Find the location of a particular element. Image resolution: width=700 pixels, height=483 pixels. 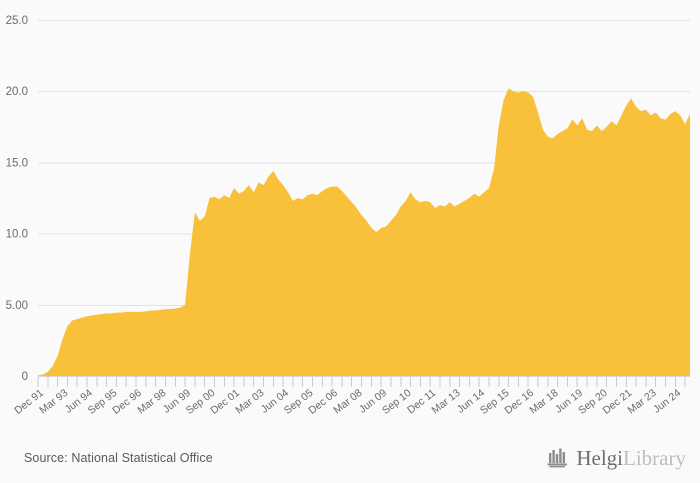

y-axis-tick-label: 15.0 is located at coordinates (17, 163).